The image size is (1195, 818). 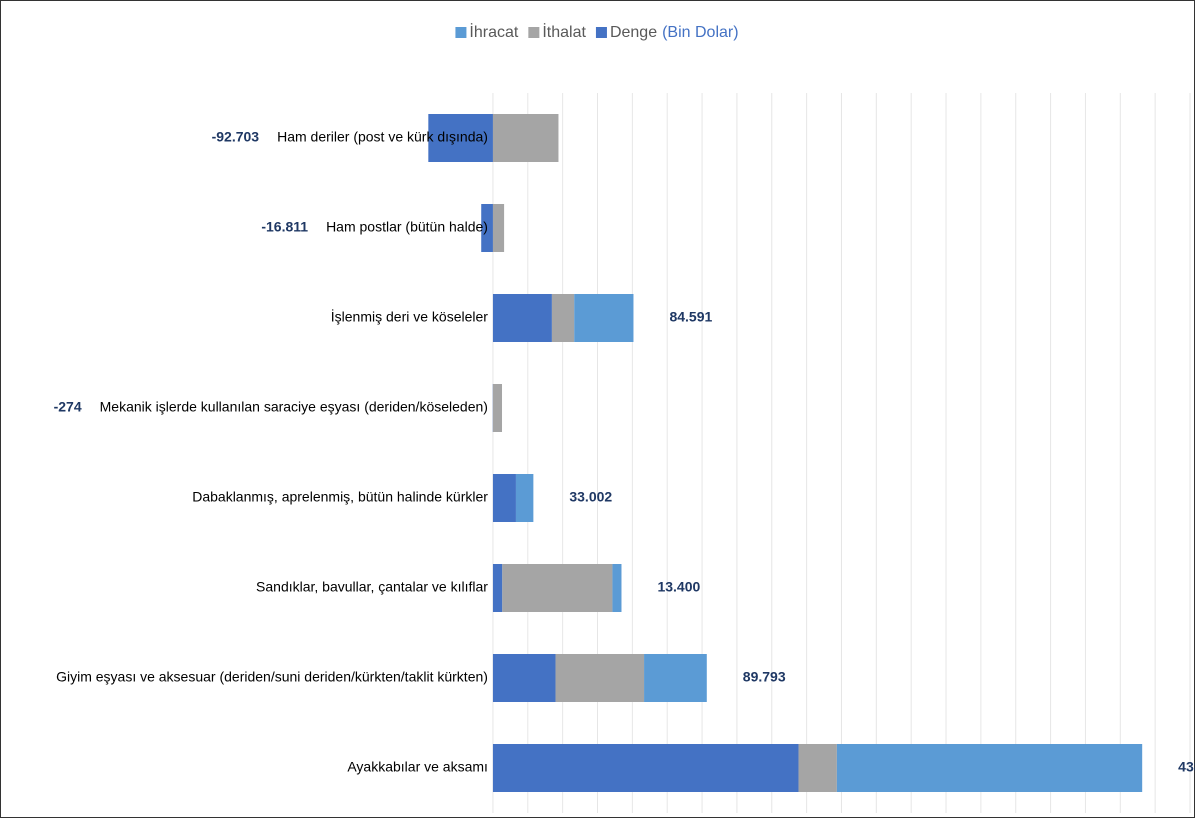 I want to click on category-label: Ayakkabılar ve aksamı, so click(x=417, y=767).